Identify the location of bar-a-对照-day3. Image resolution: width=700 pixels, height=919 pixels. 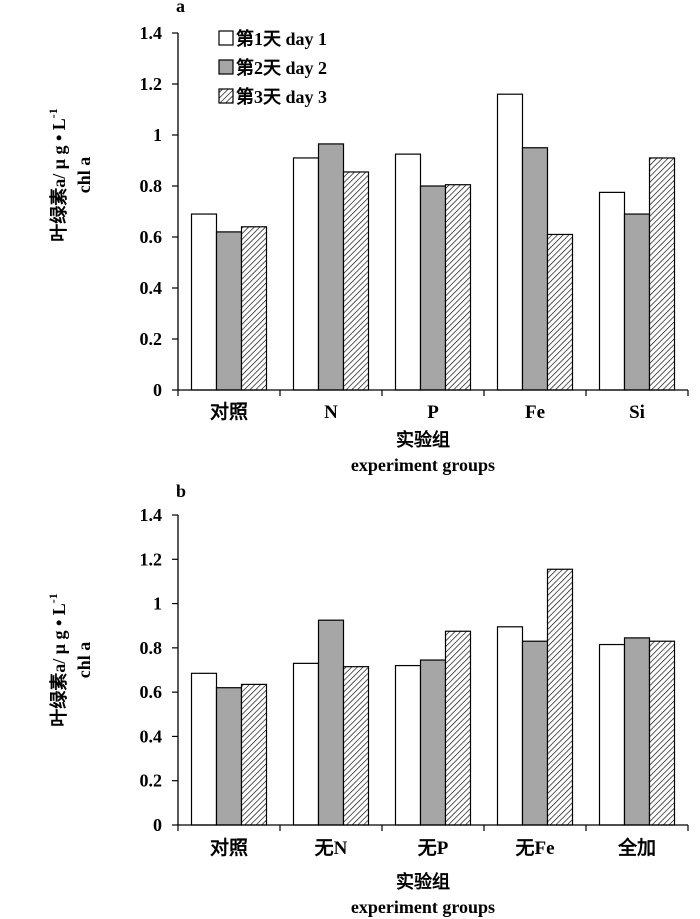
(254, 308).